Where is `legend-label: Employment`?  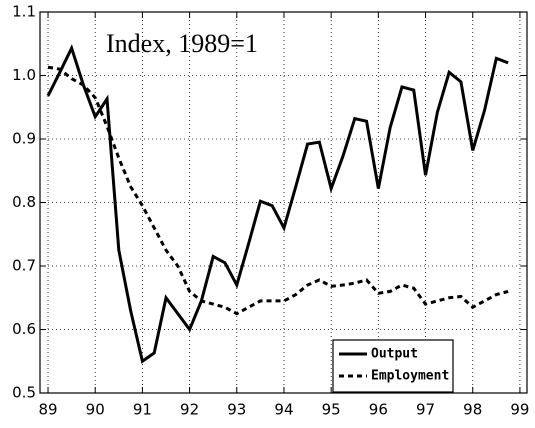
legend-label: Employment is located at coordinates (410, 376).